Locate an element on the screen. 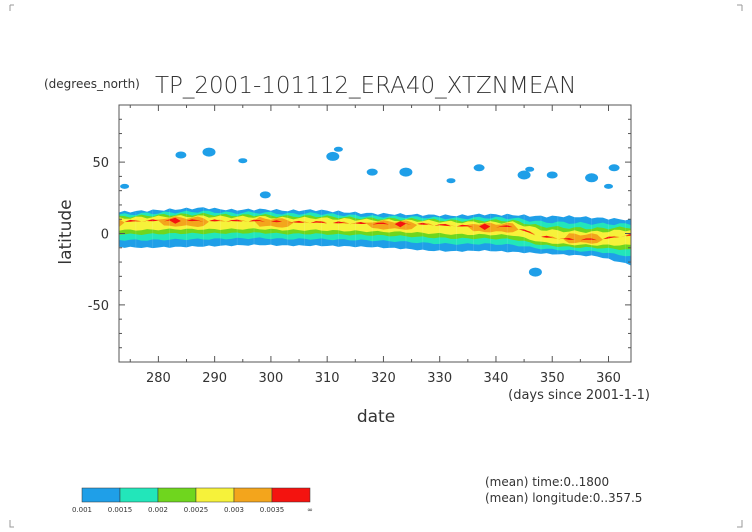 Image resolution: width=752 pixels, height=532 pixels. x-tick-label: 360 is located at coordinates (608, 378).